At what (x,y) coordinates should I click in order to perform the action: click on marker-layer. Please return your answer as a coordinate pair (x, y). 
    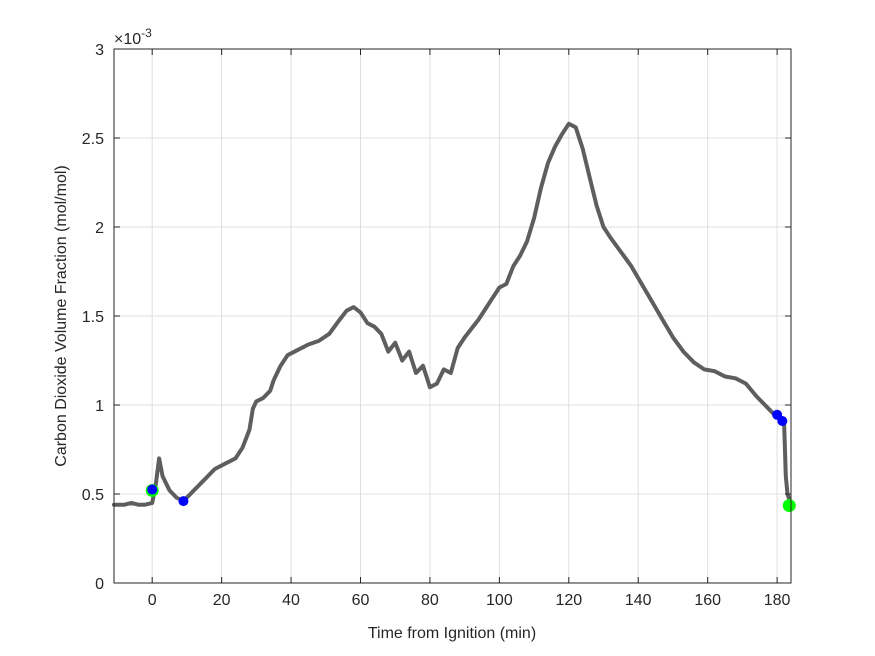
    Looking at the image, I should click on (470, 461).